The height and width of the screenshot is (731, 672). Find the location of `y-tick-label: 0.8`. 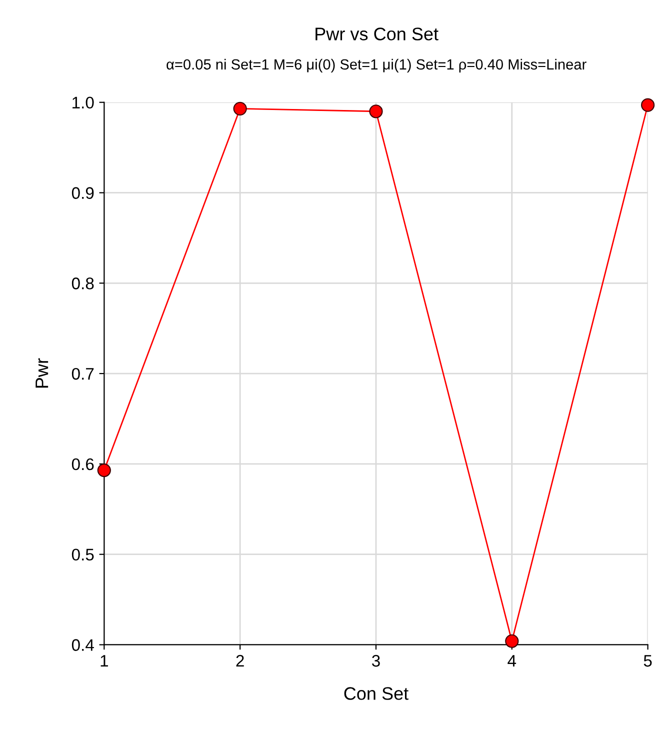

y-tick-label: 0.8 is located at coordinates (83, 284).